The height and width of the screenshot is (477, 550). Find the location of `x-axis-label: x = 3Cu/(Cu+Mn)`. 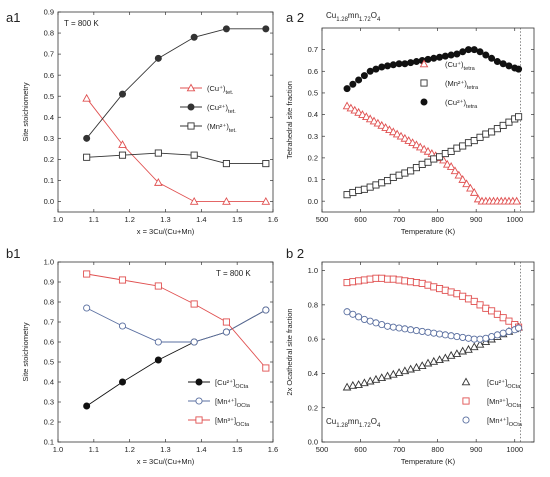

x-axis-label: x = 3Cu/(Cu+Mn) is located at coordinates (166, 461).